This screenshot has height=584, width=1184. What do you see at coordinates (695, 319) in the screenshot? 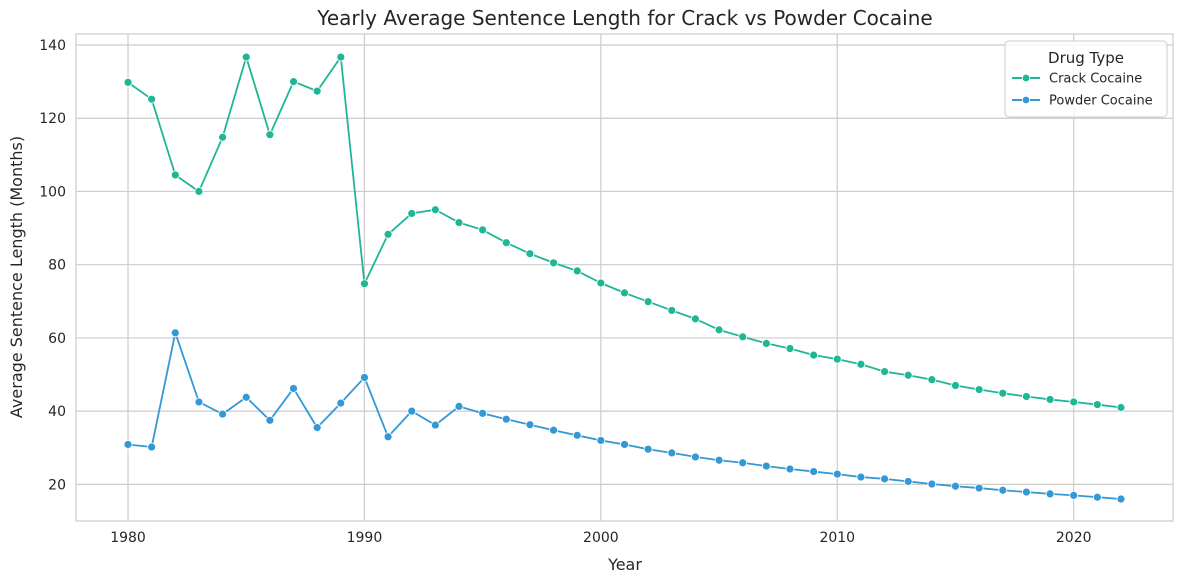
I see `point-crack-cocaine-2004` at bounding box center [695, 319].